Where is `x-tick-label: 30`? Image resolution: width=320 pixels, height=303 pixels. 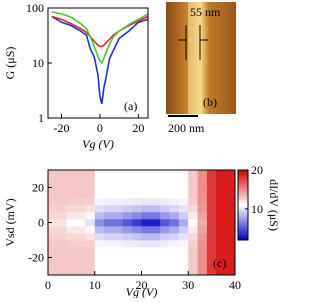 x-tick-label: 30 is located at coordinates (188, 285).